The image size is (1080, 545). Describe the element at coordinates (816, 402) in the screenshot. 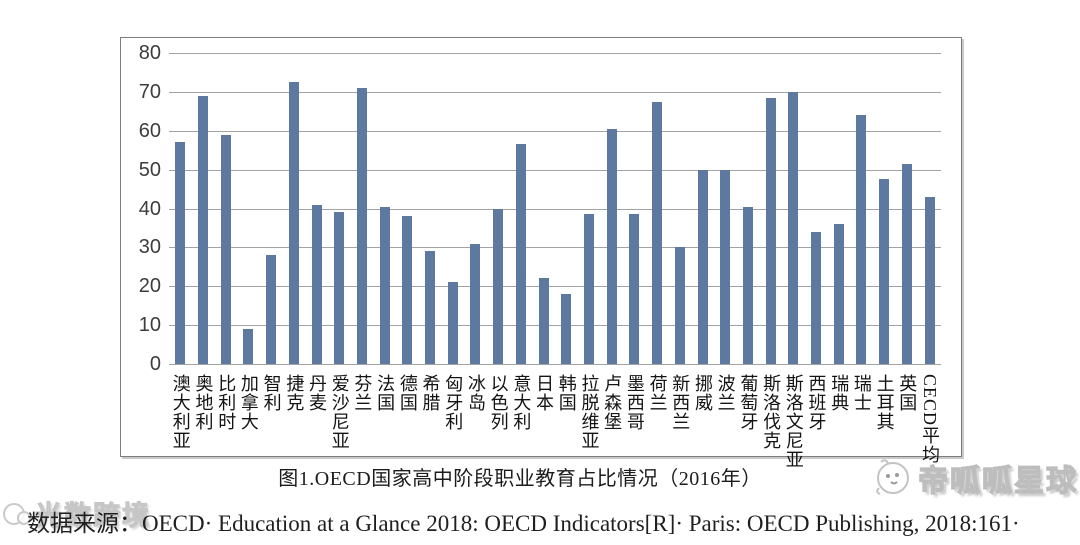

I see `x-tick-label: 西班牙` at that location.